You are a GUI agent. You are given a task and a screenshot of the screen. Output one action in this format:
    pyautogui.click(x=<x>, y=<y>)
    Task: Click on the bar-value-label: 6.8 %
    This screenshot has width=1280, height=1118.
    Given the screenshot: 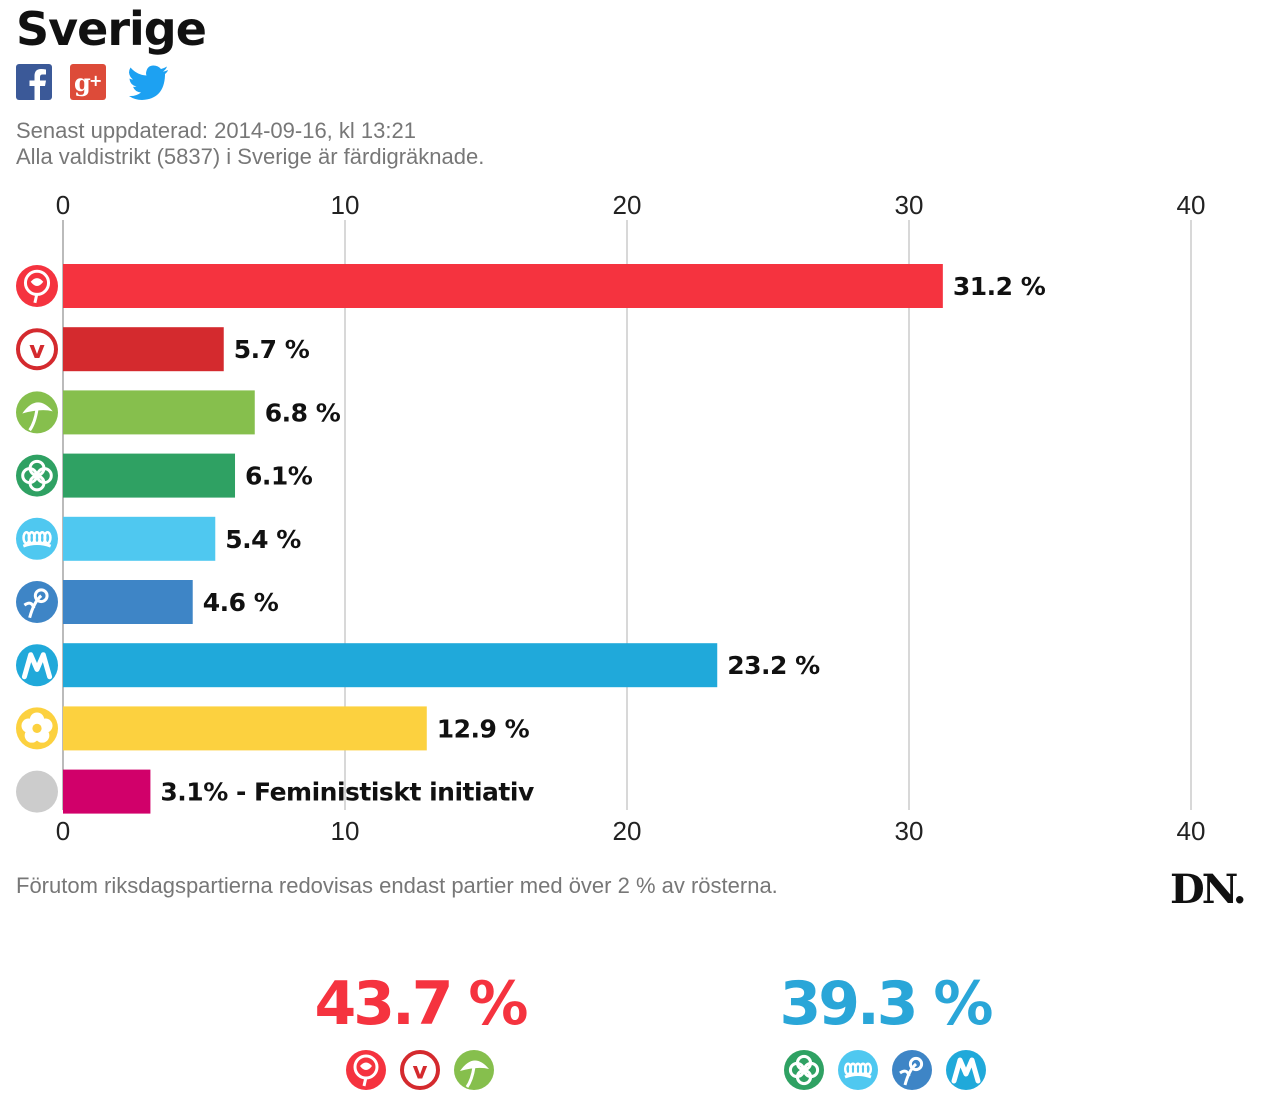 What is the action you would take?
    pyautogui.click(x=303, y=412)
    